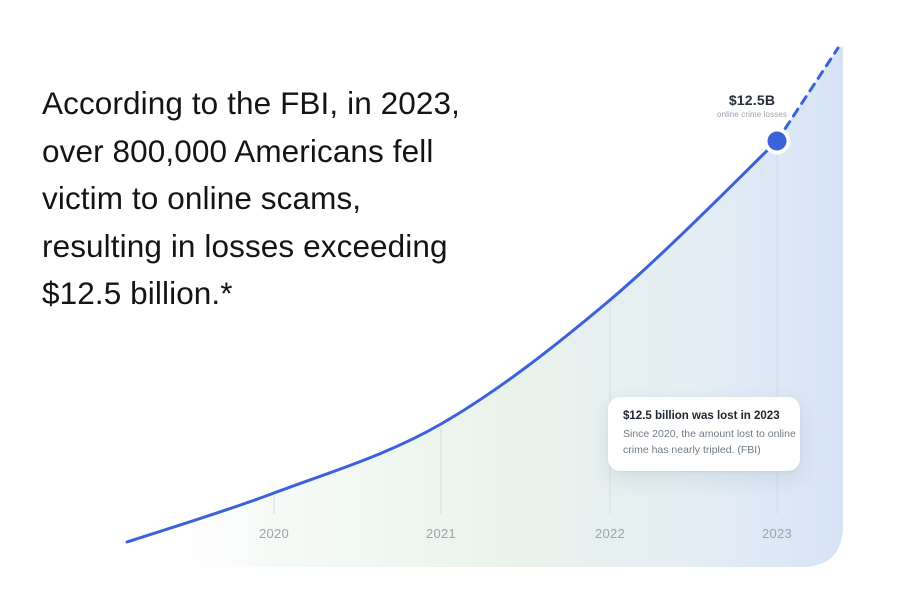 This screenshot has height=600, width=900. What do you see at coordinates (245, 245) in the screenshot?
I see `headline-line-4: resulting in losses exceeding` at bounding box center [245, 245].